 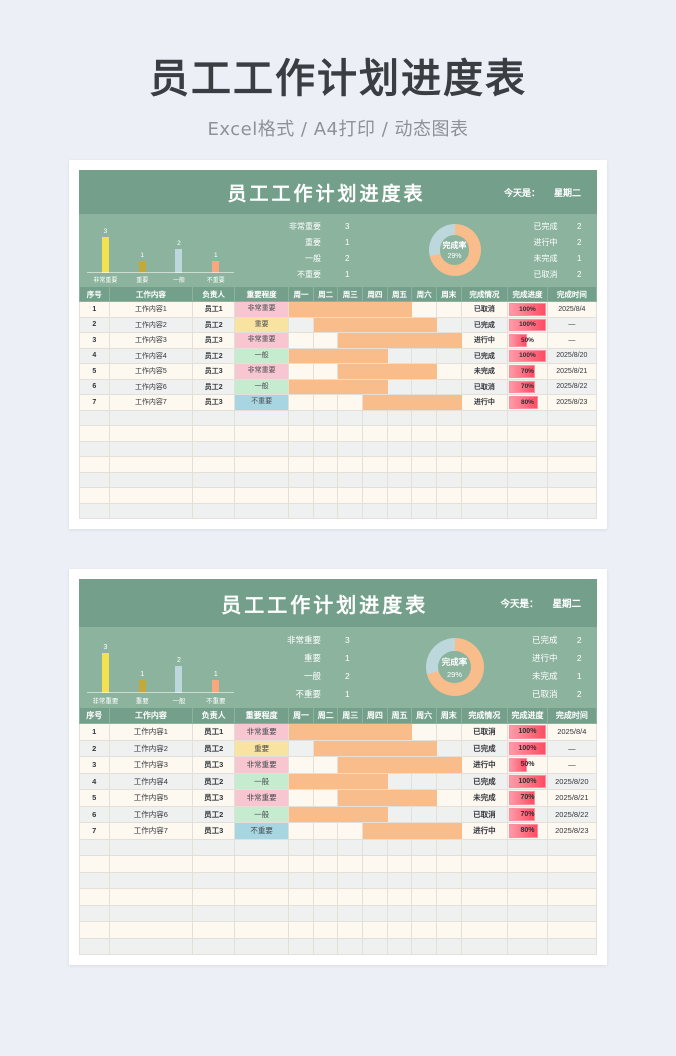 I want to click on cell-index: 5, so click(x=94, y=371).